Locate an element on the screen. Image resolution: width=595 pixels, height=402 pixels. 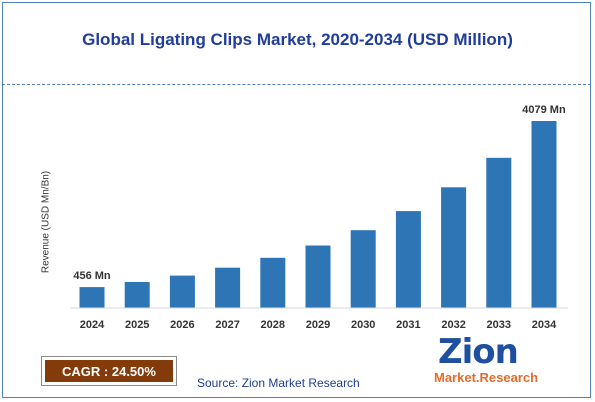
bar-2032 is located at coordinates (454, 247).